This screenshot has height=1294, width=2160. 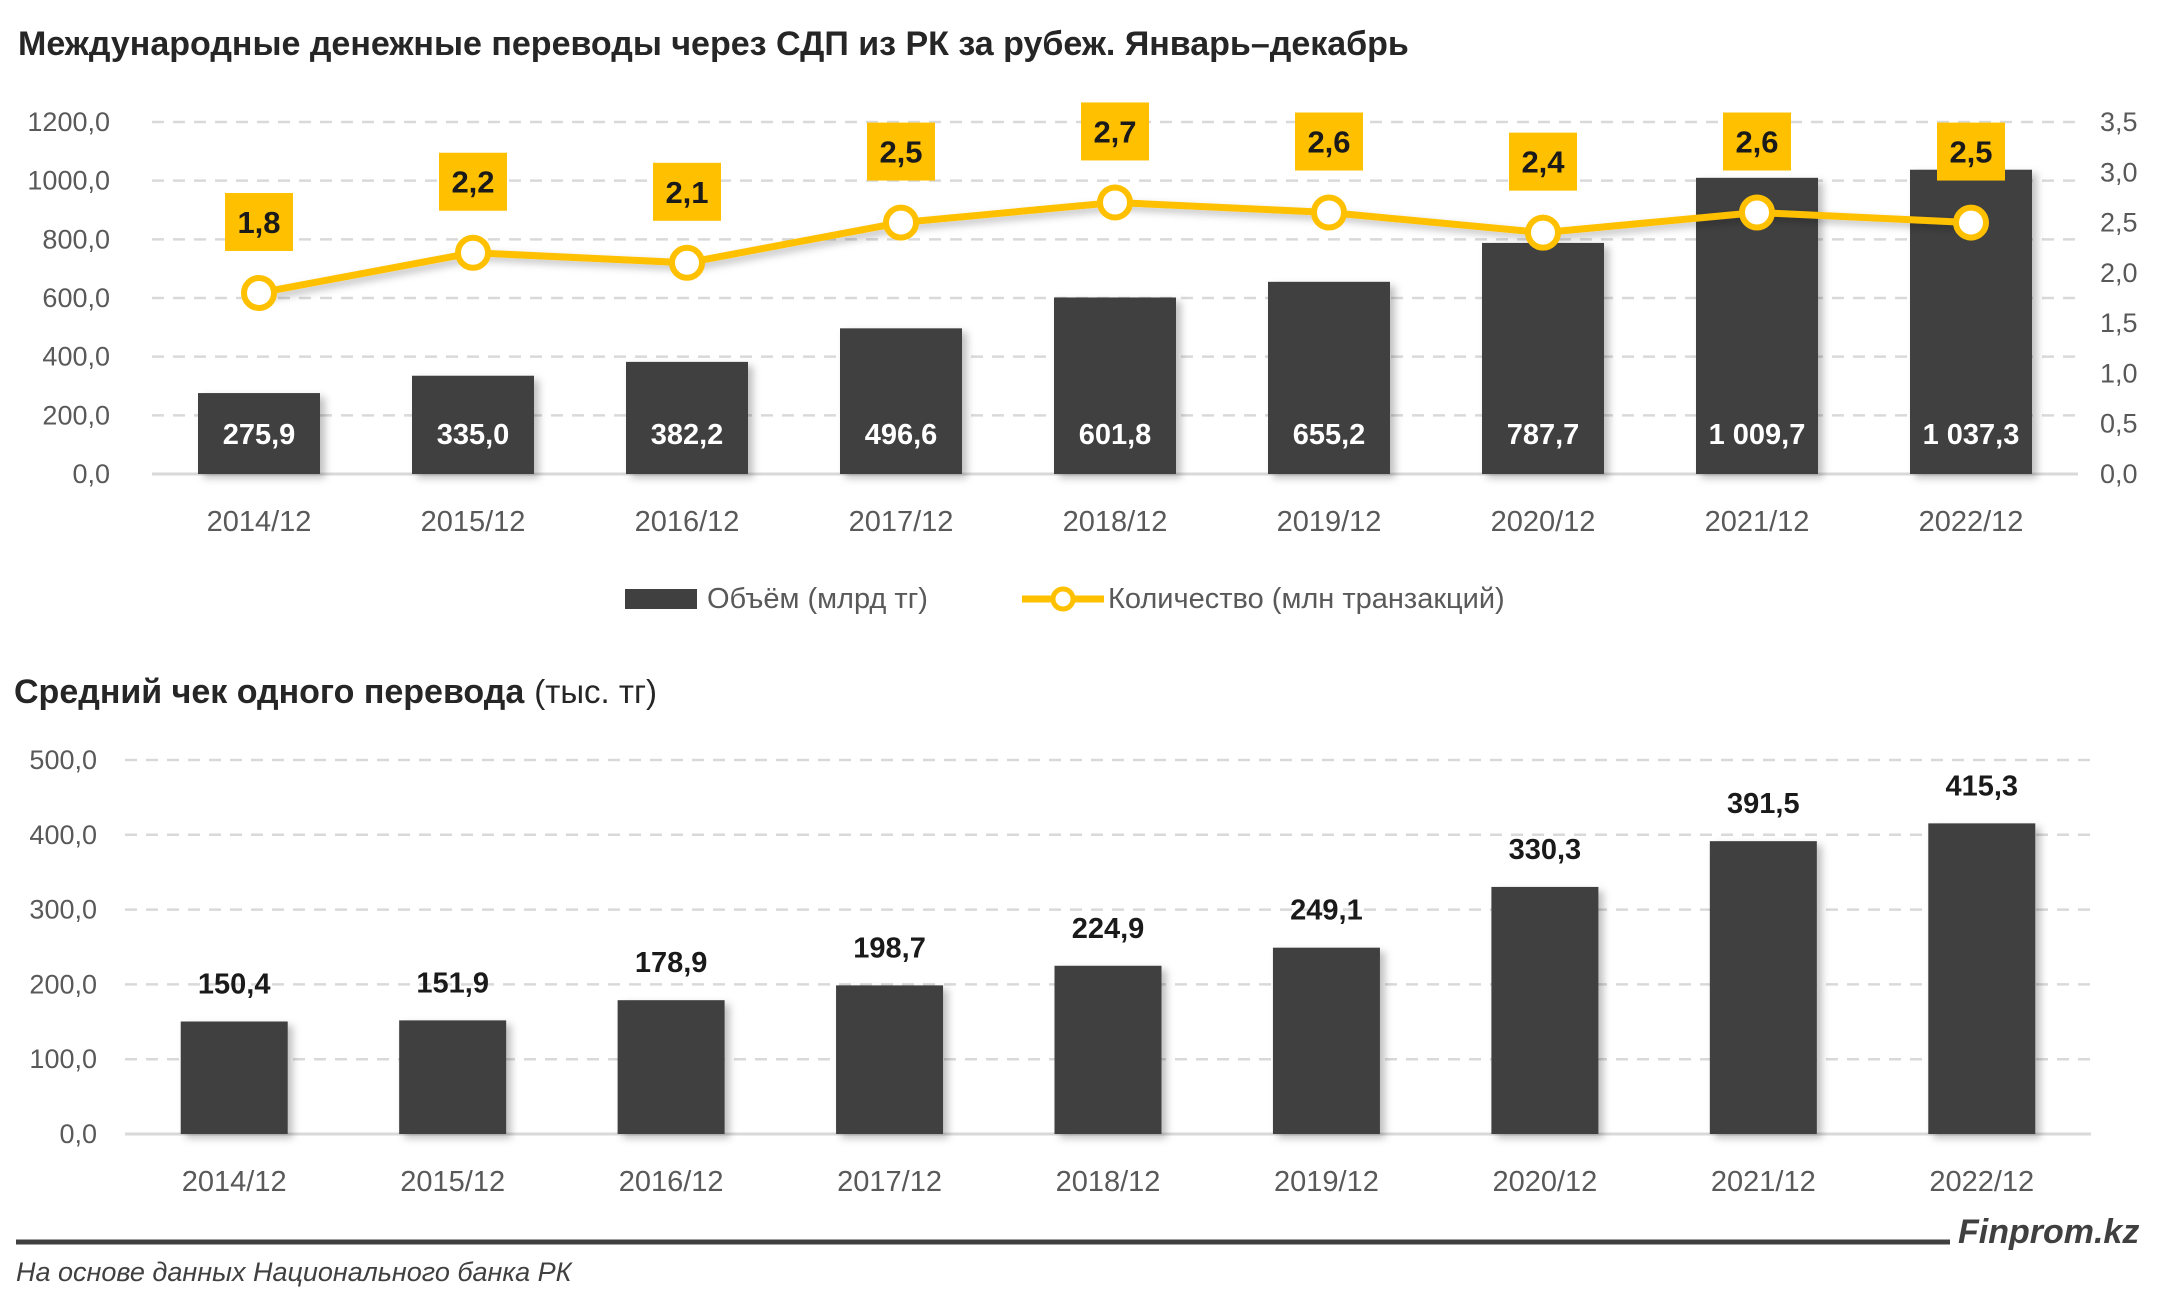 What do you see at coordinates (2119, 223) in the screenshot?
I see `y2-tick-label: 2,5` at bounding box center [2119, 223].